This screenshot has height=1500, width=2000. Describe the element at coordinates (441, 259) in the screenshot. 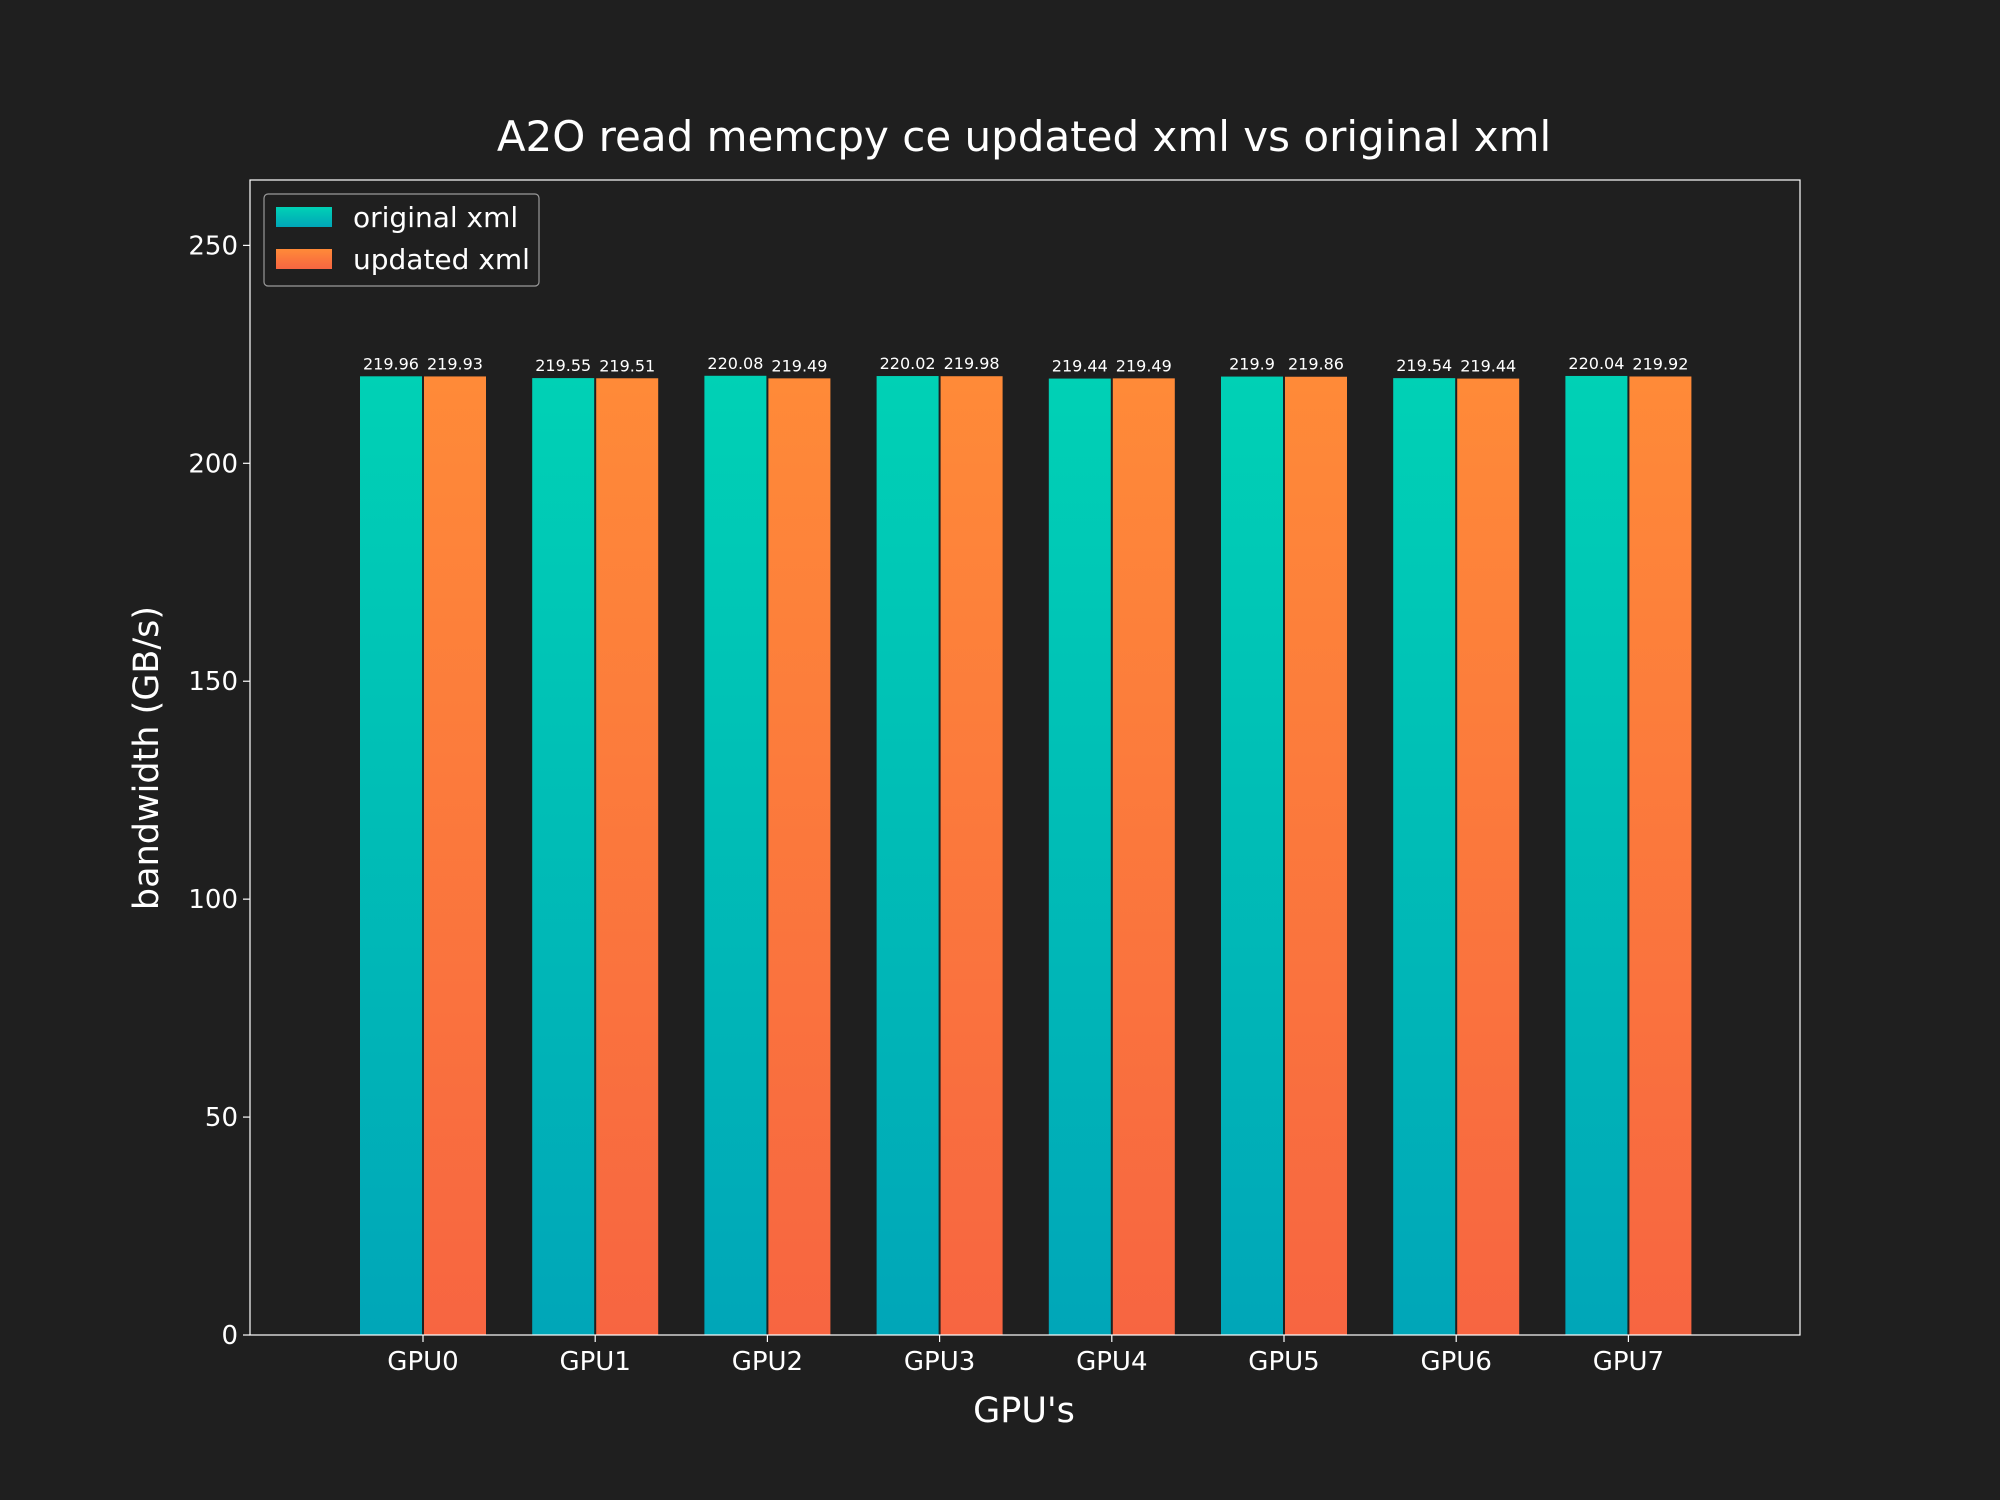

I see `legend-label-updated: updated xml` at that location.